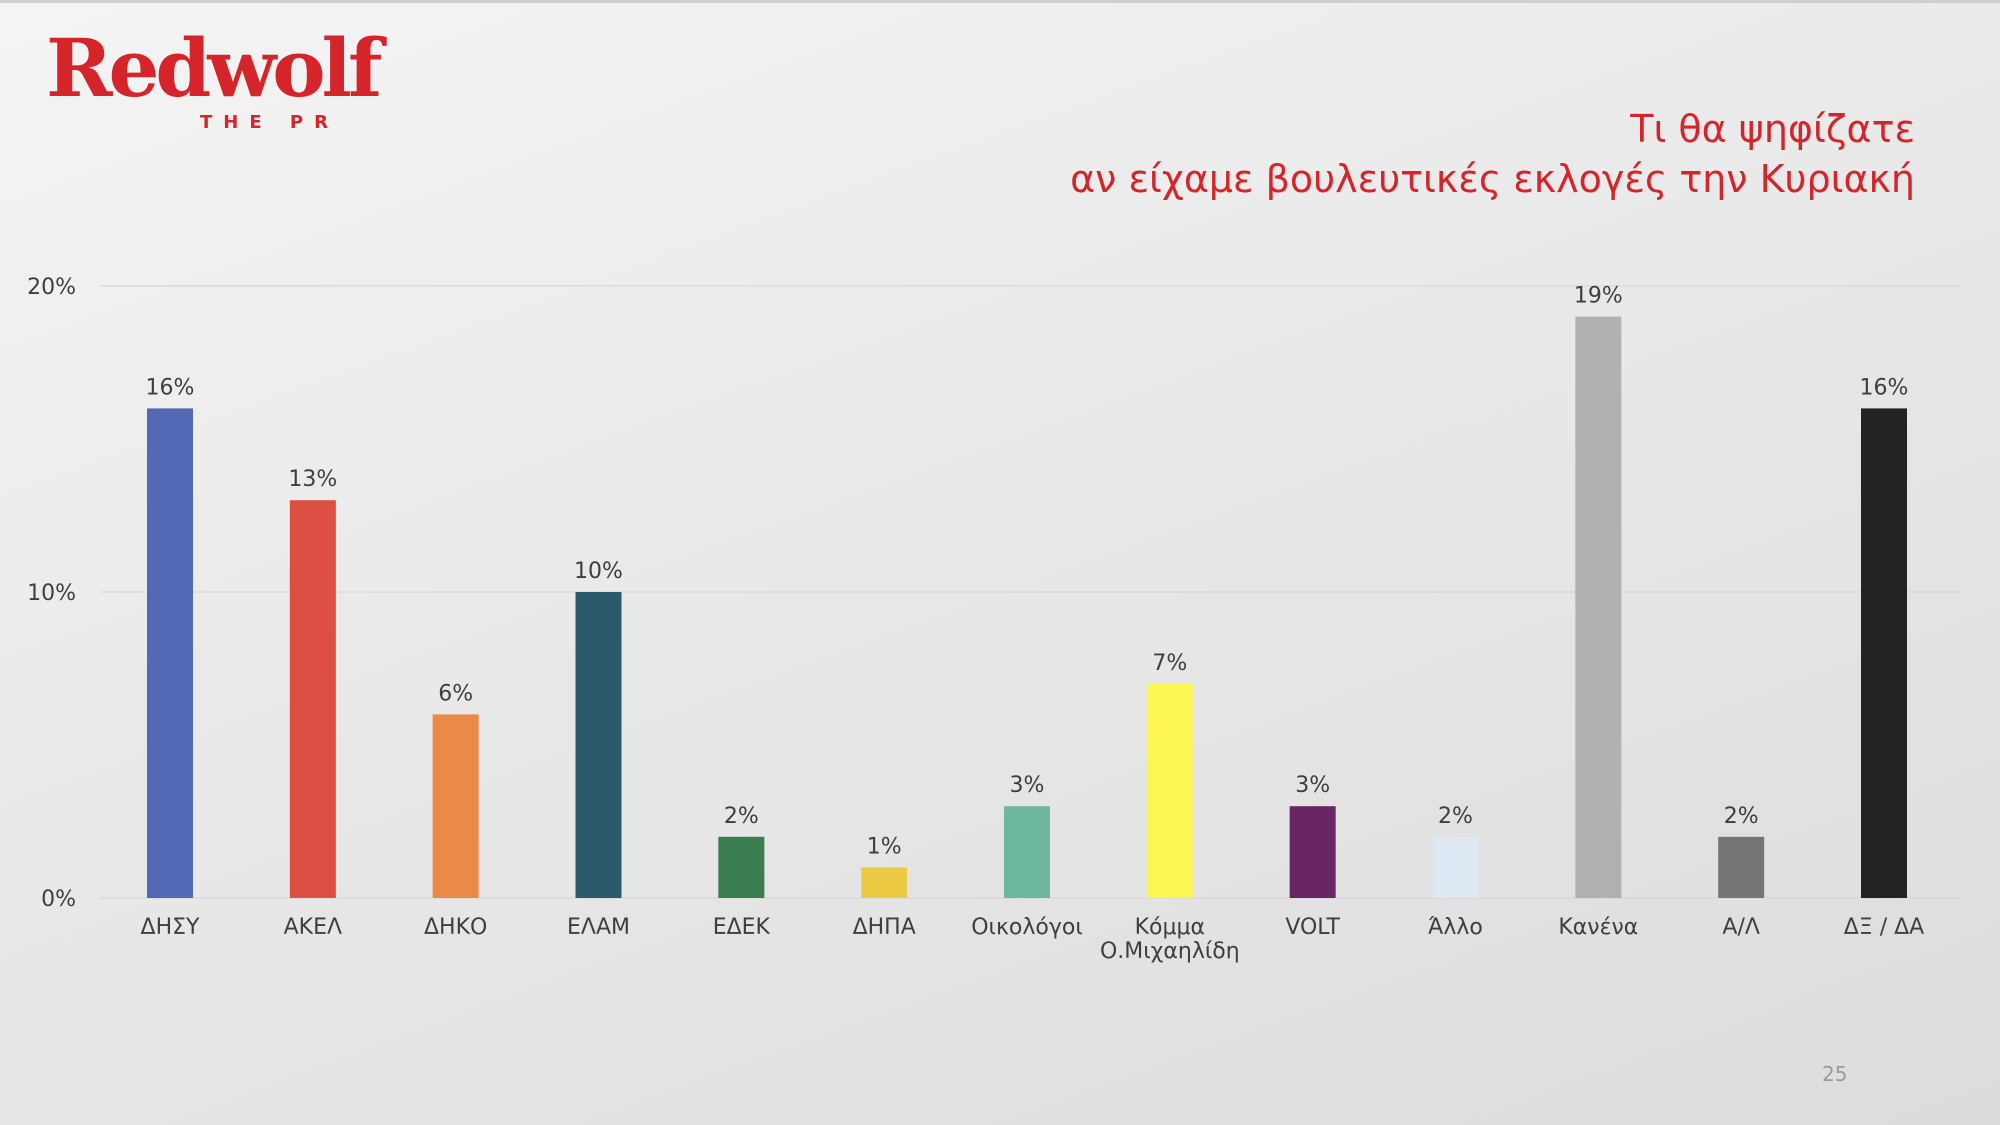 Image resolution: width=2000 pixels, height=1125 pixels. What do you see at coordinates (1772, 129) in the screenshot?
I see `chart-title-line-1: Τι θα ψηφίζατε` at bounding box center [1772, 129].